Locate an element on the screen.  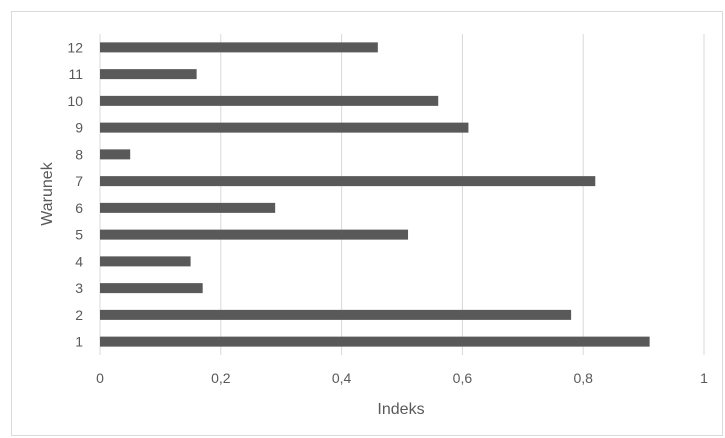
y-tick-label: 2 is located at coordinates (79, 315).